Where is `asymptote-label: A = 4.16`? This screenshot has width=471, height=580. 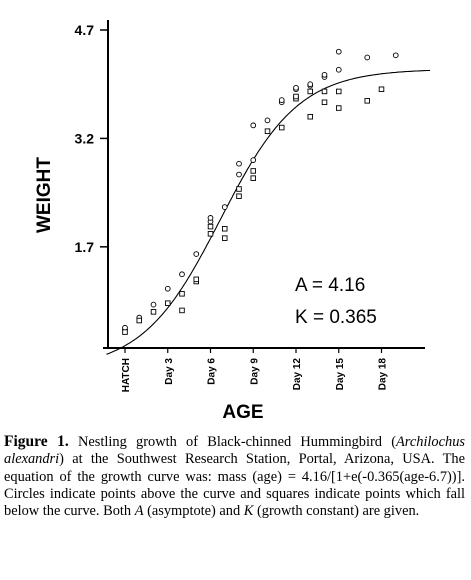
asymptote-label: A = 4.16 is located at coordinates (330, 285).